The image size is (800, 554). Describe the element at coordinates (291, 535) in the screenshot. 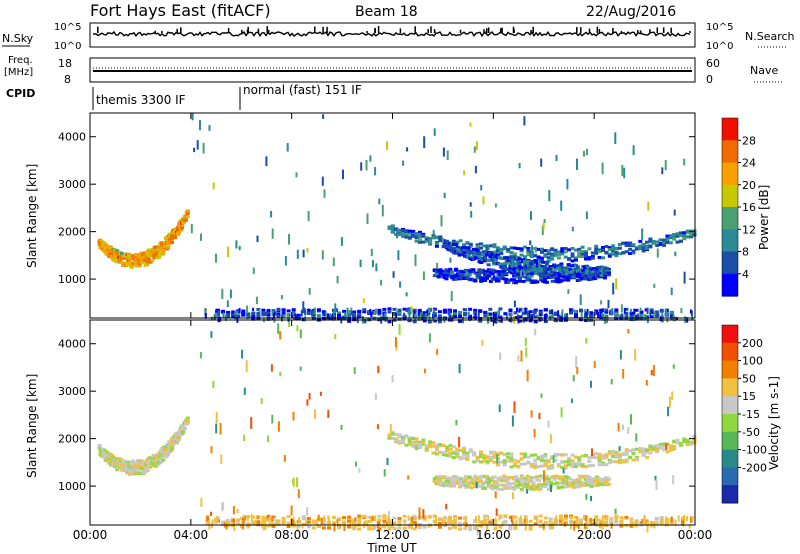

I see `x-tick-label: 08:00` at that location.